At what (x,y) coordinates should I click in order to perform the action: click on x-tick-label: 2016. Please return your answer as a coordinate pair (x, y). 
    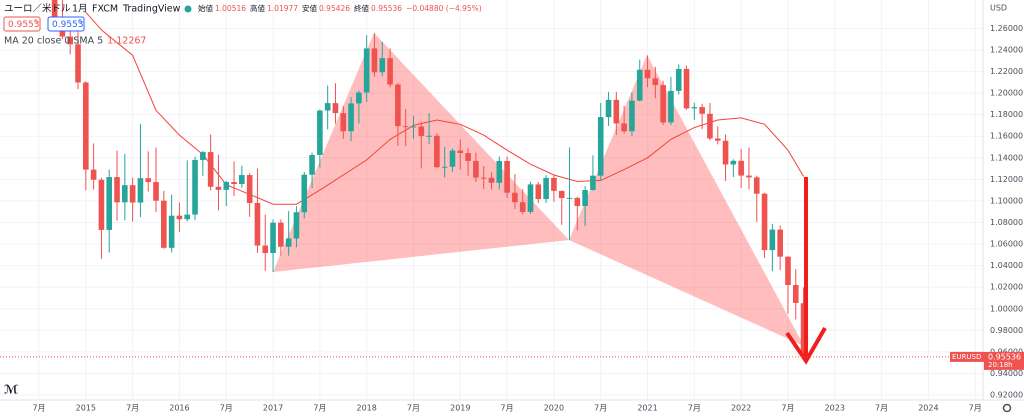
    Looking at the image, I should click on (179, 408).